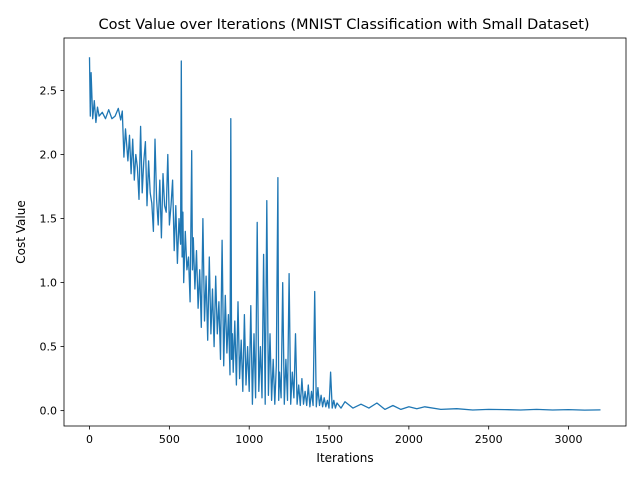  Describe the element at coordinates (49, 155) in the screenshot. I see `y-tick-label: 2.0` at that location.